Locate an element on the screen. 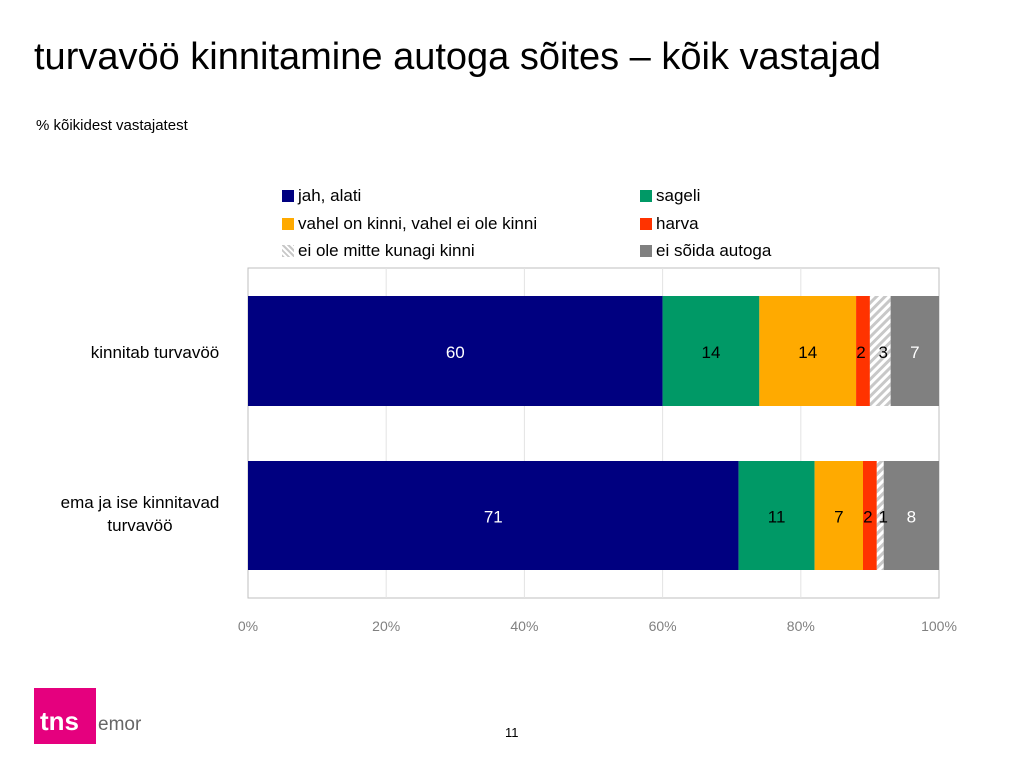 The image size is (1024, 768). legend-item-ei-ole-kunagi: ei ole mitte kunagi kinni is located at coordinates (378, 251).